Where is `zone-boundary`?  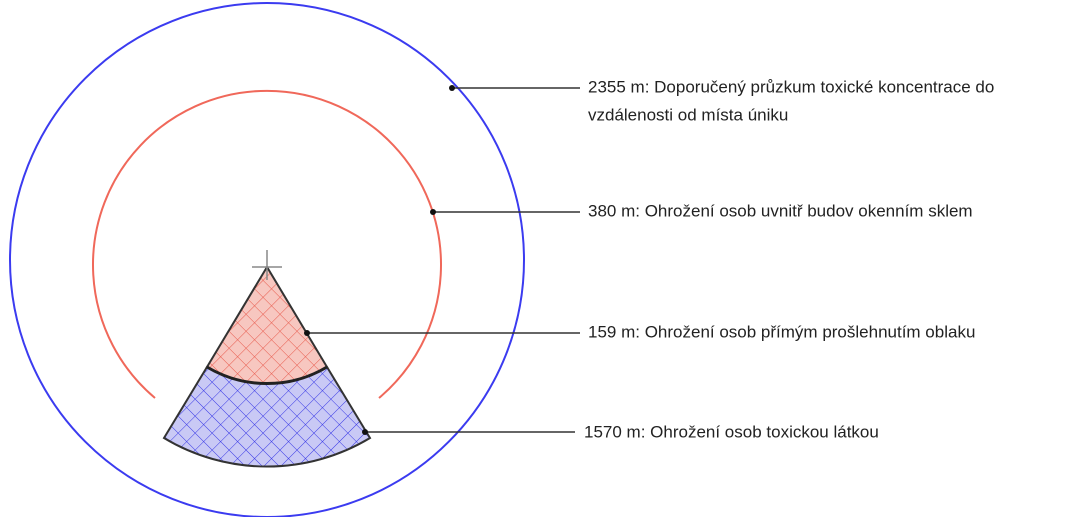 zone-boundary is located at coordinates (267, 375).